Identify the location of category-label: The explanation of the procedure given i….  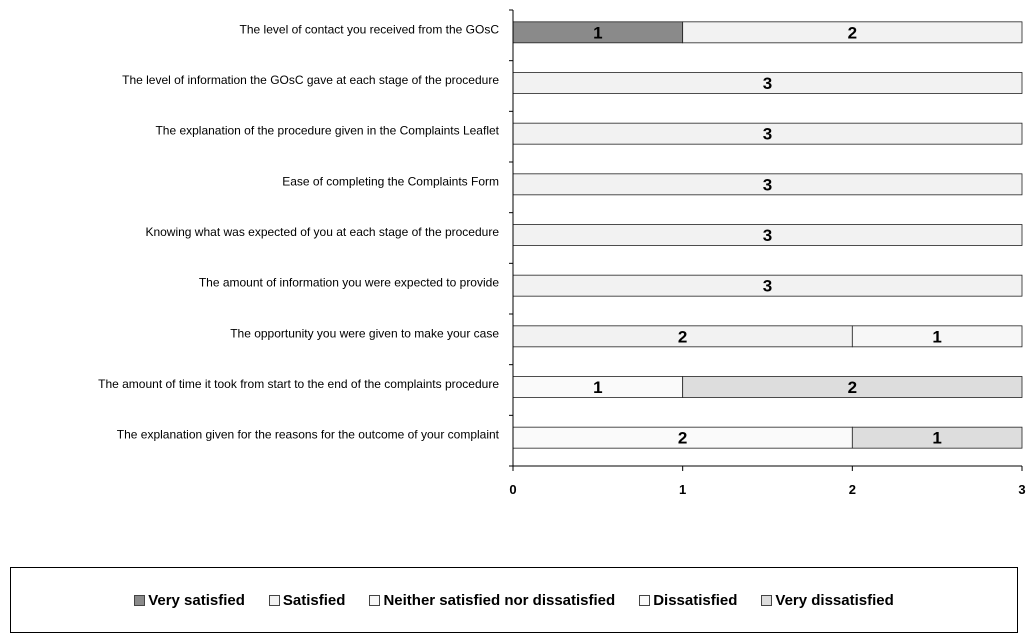
(327, 131).